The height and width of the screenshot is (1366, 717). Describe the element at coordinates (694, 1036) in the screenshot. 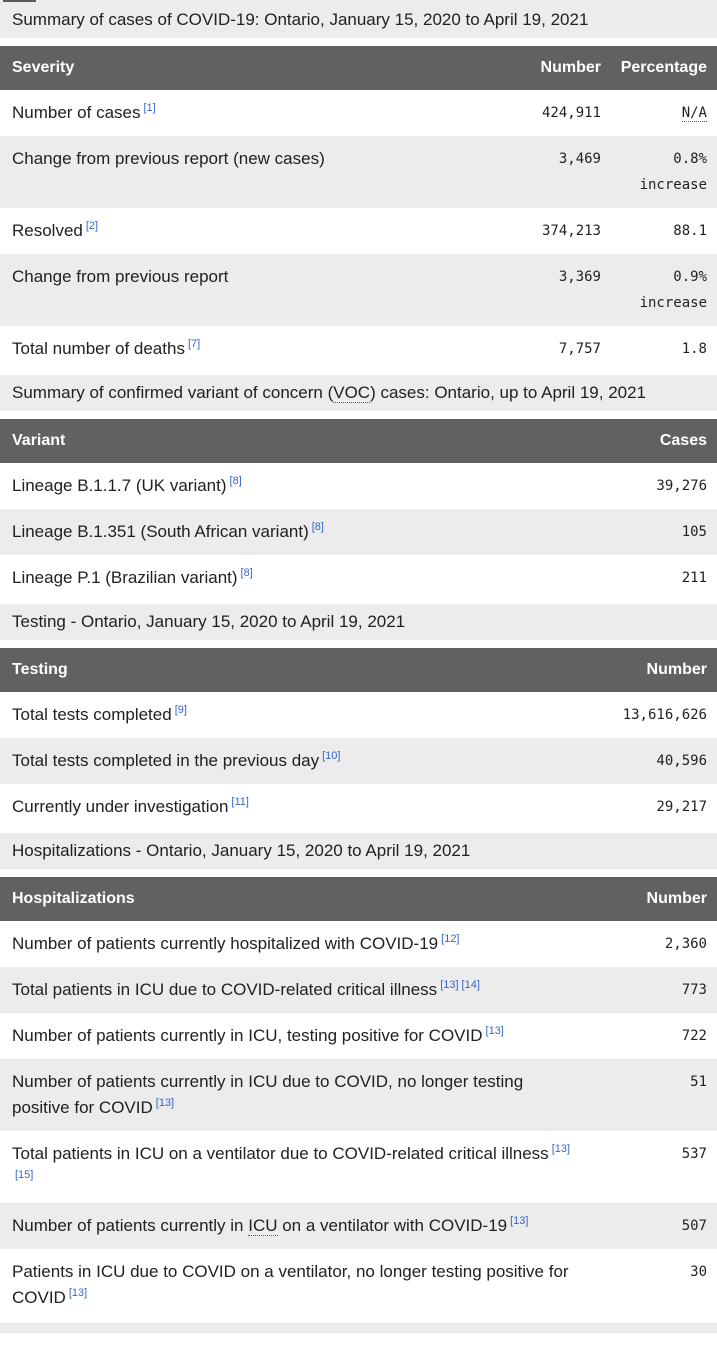

I see `row-number: 722` at that location.